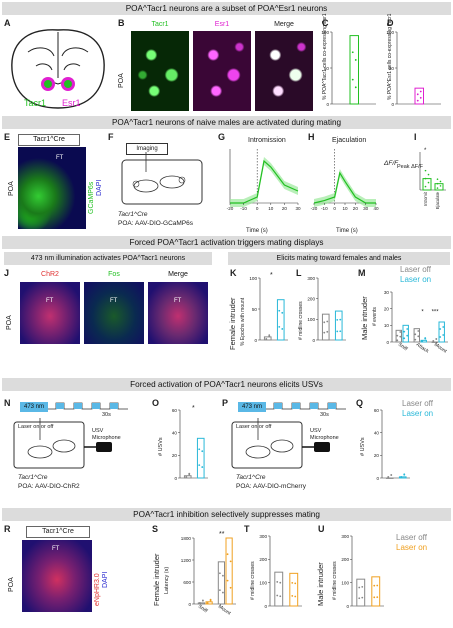 The height and width of the screenshot is (628, 453). I want to click on panel-e-side: POA, so click(11, 188).